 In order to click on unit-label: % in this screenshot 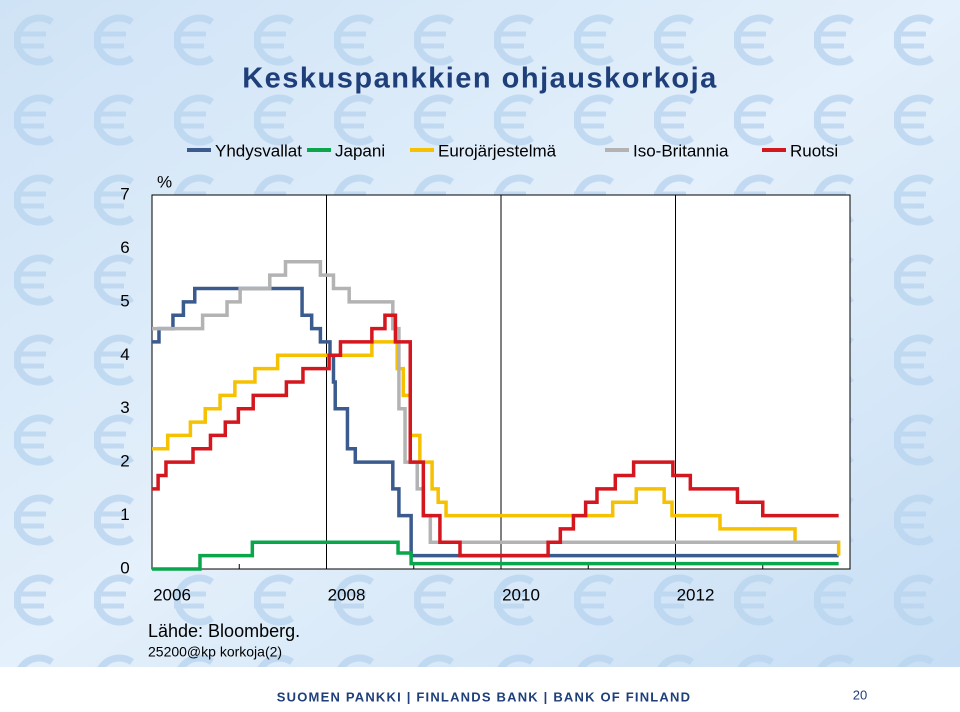, I will do `click(164, 181)`.